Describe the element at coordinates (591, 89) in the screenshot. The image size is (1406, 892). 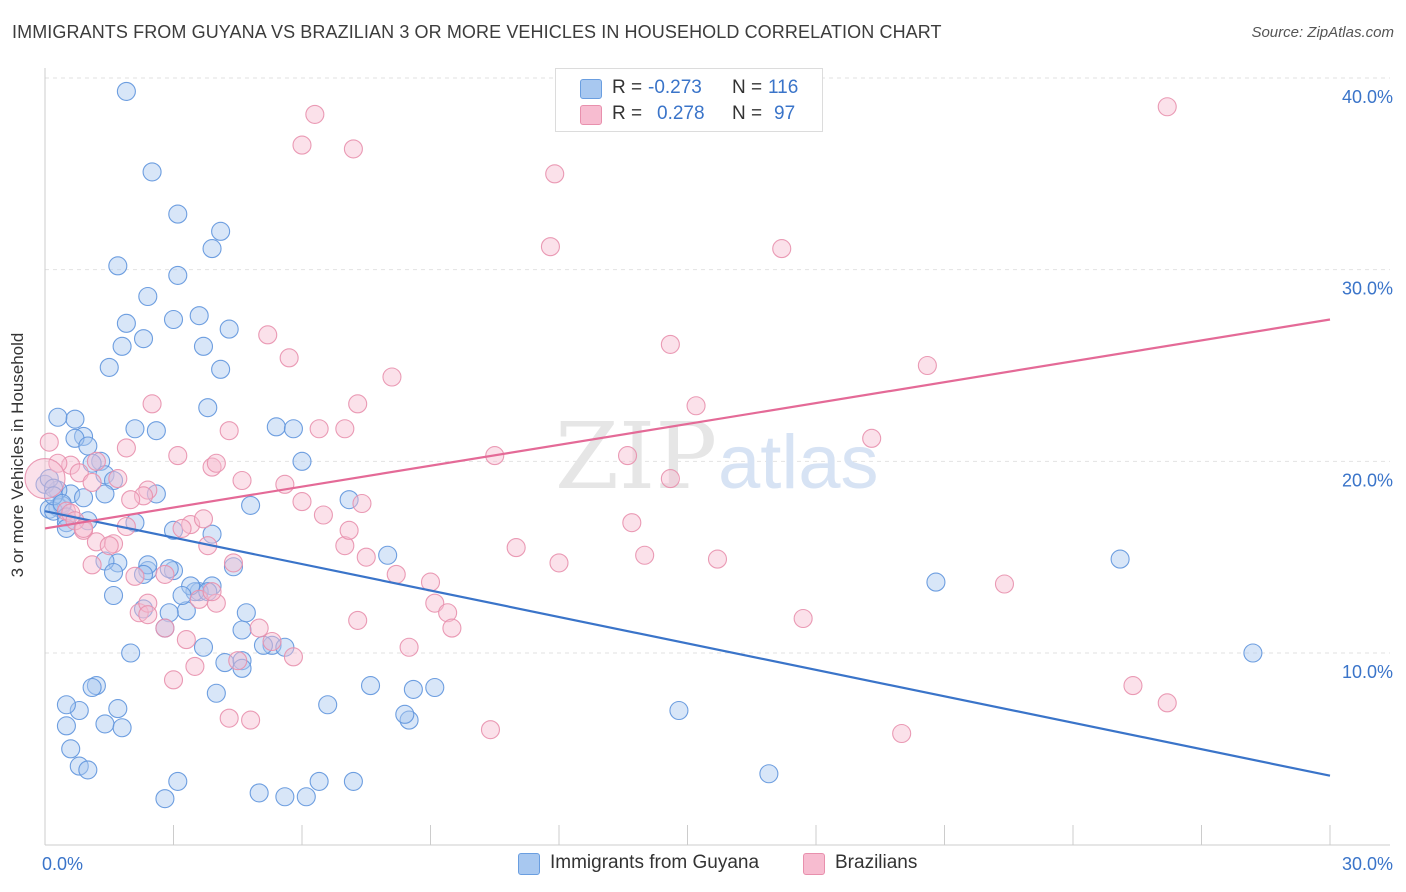
I see `legend-swatch-guyana` at that location.